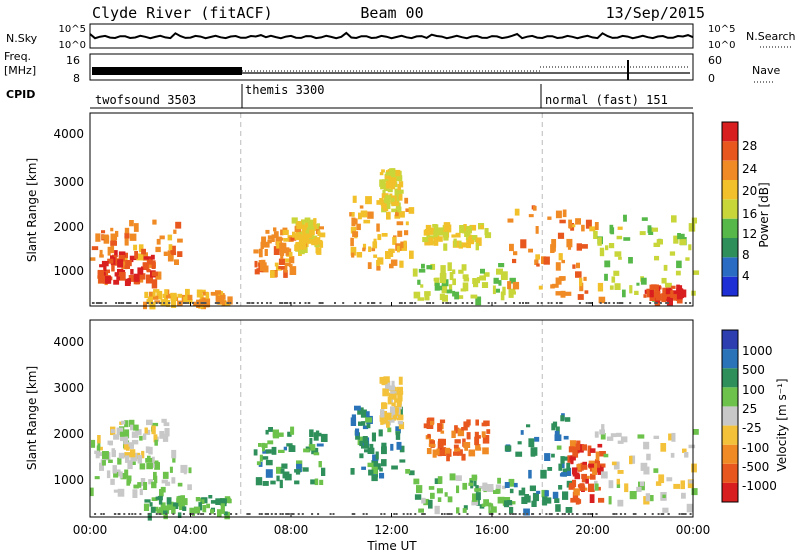  What do you see at coordinates (68, 480) in the screenshot?
I see `velocity-ytick-1000: 1000` at bounding box center [68, 480].